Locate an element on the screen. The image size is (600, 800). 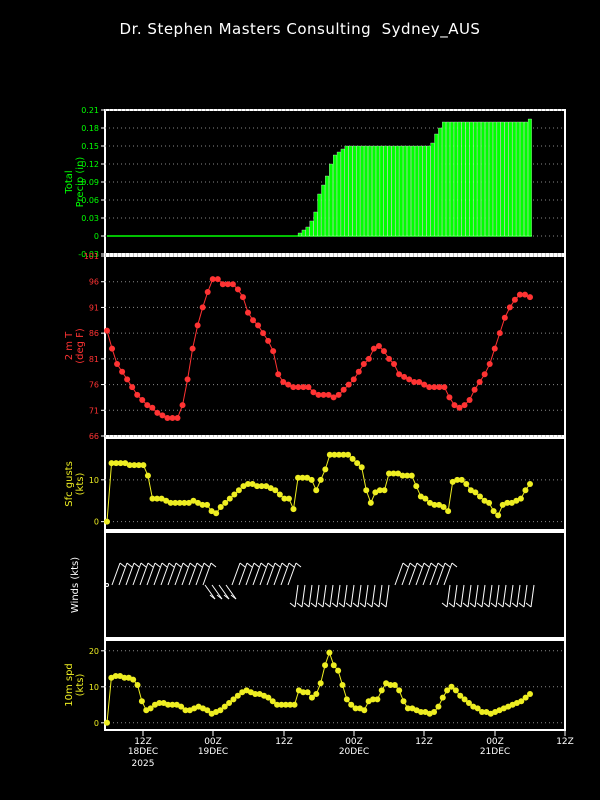
y-axis-label-line: Sfc gusts is located at coordinates (69, 484).